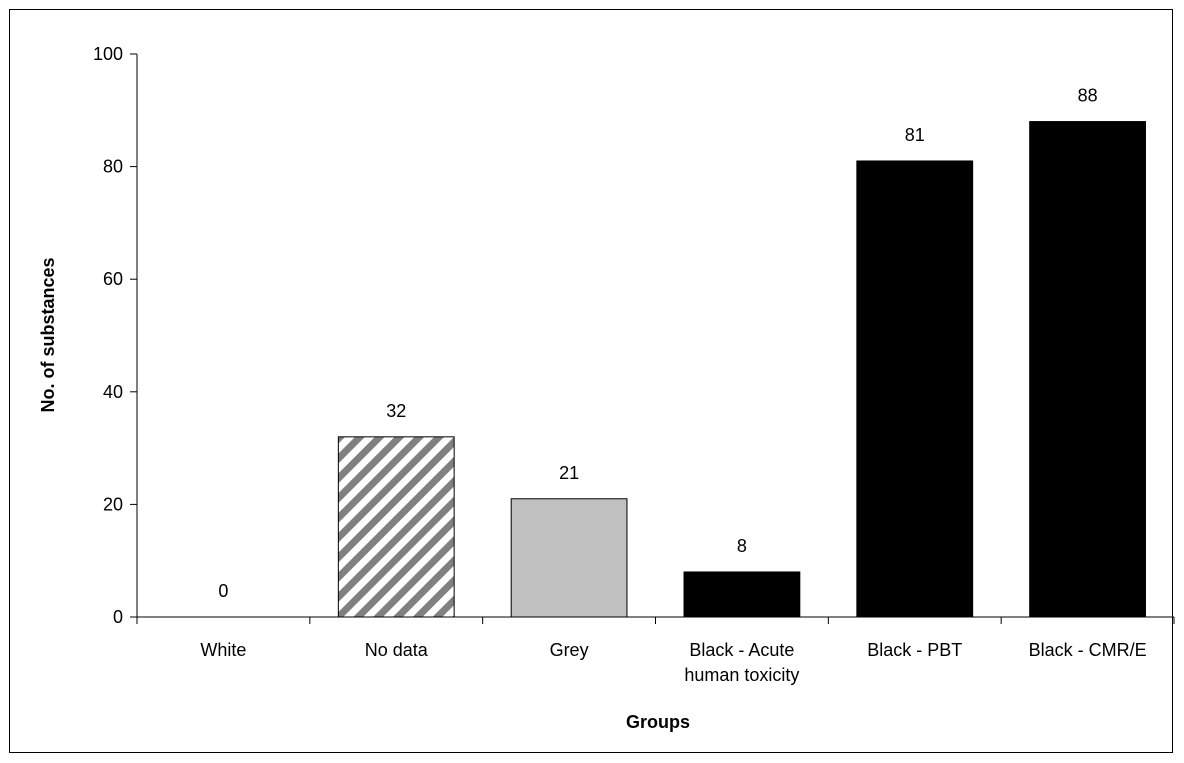 This screenshot has height=763, width=1184. I want to click on data-label: 0, so click(223, 591).